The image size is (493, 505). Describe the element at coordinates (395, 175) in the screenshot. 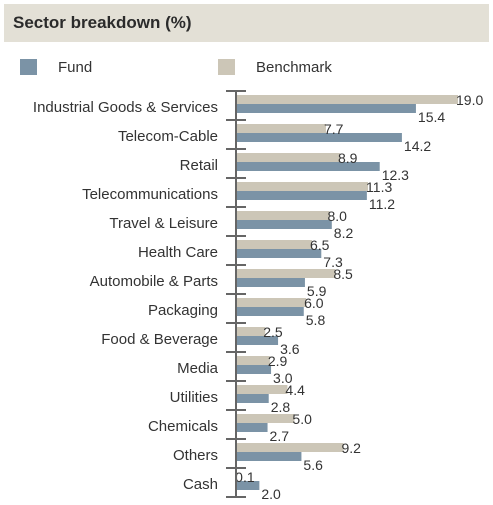

I see `fund-value-label: 12.3` at that location.